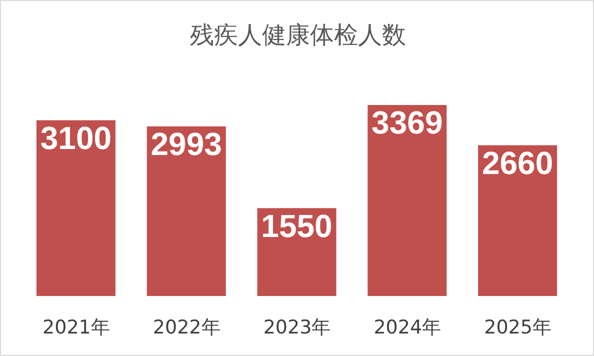 Image resolution: width=594 pixels, height=356 pixels. I want to click on x-tick-label: 2024年, so click(408, 327).